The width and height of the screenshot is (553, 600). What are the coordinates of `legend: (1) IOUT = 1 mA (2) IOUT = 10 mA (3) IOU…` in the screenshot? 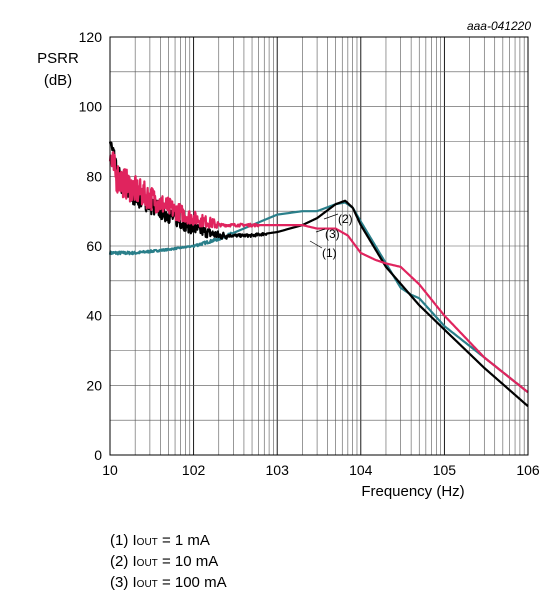 It's located at (168, 562).